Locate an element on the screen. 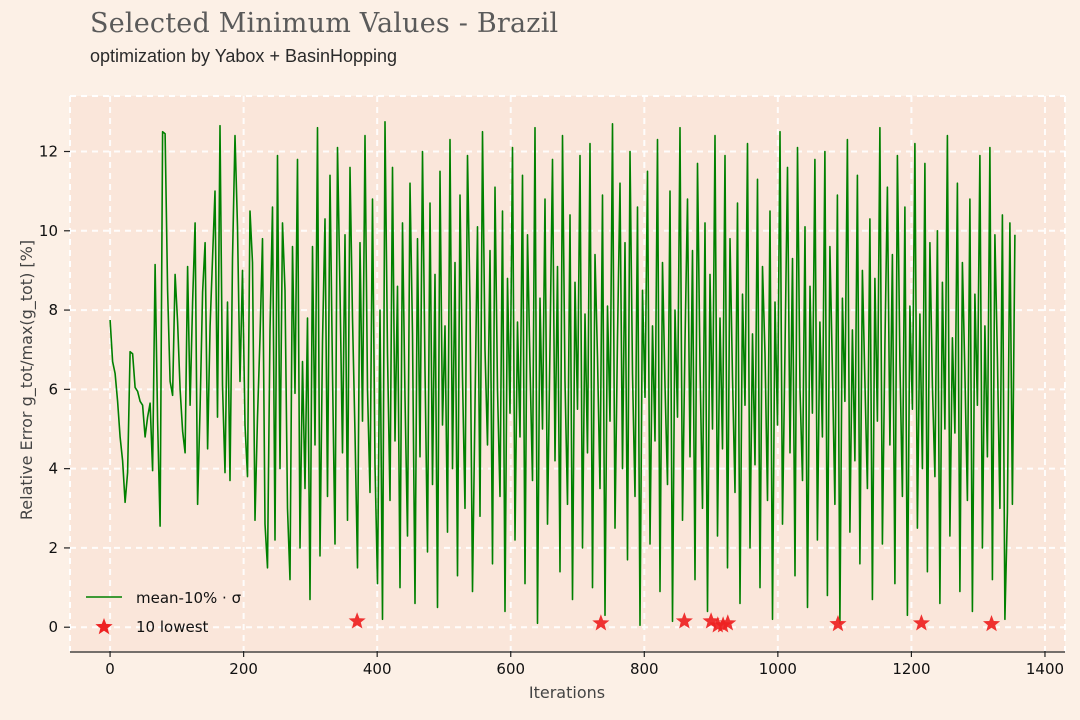 Image resolution: width=1080 pixels, height=720 pixels. y-tick-label: 2 is located at coordinates (53, 548).